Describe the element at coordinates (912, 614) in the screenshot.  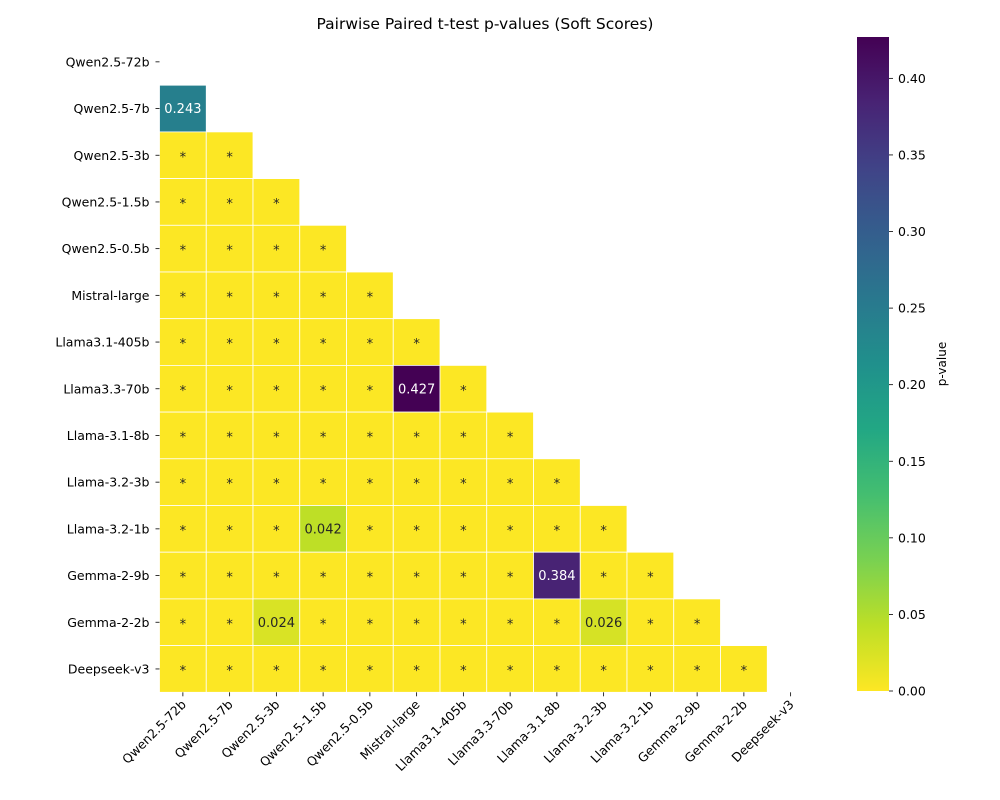
I see `colorbar-tick-label: 0.05` at that location.